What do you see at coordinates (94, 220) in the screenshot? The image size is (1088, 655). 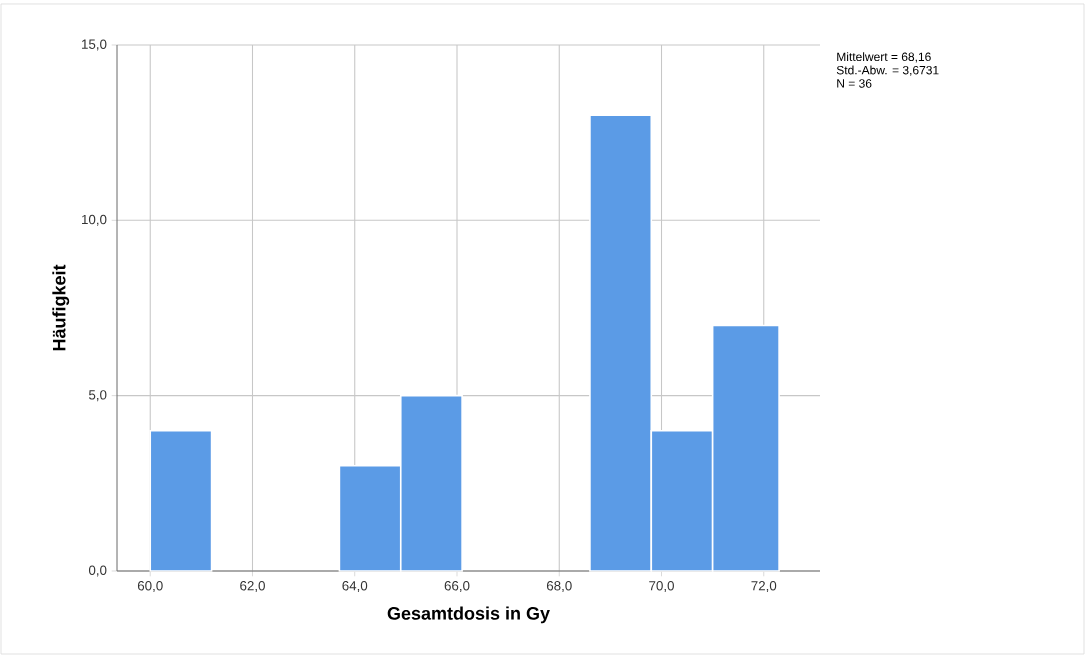 I see `y-tick-label: 10,0` at bounding box center [94, 220].